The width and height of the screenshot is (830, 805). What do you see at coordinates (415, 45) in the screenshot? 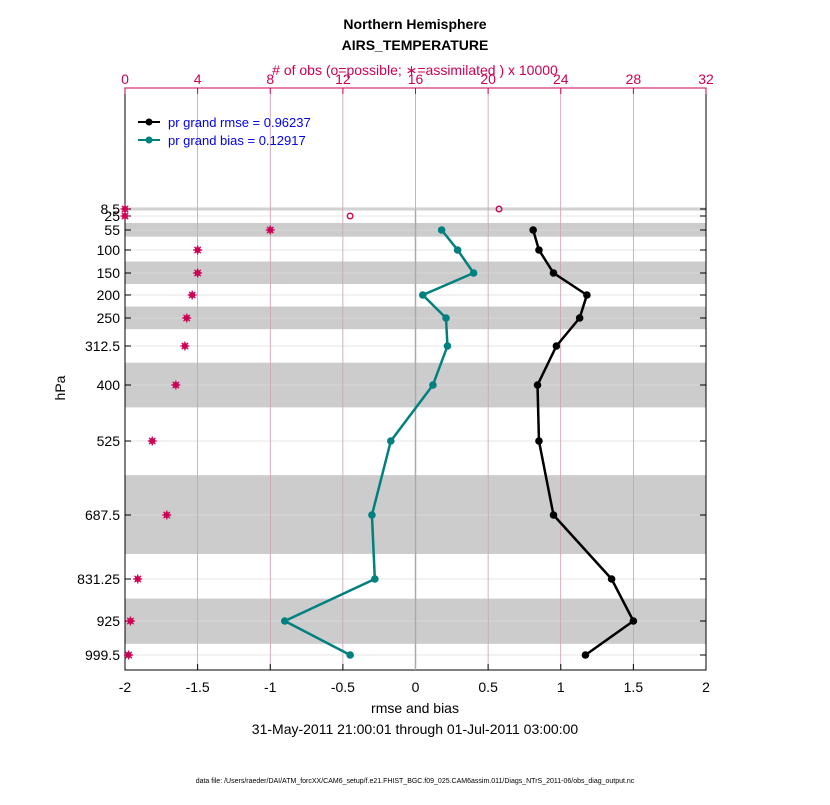
I see `chart-subtitle: AIRS_TEMPERATURE` at bounding box center [415, 45].